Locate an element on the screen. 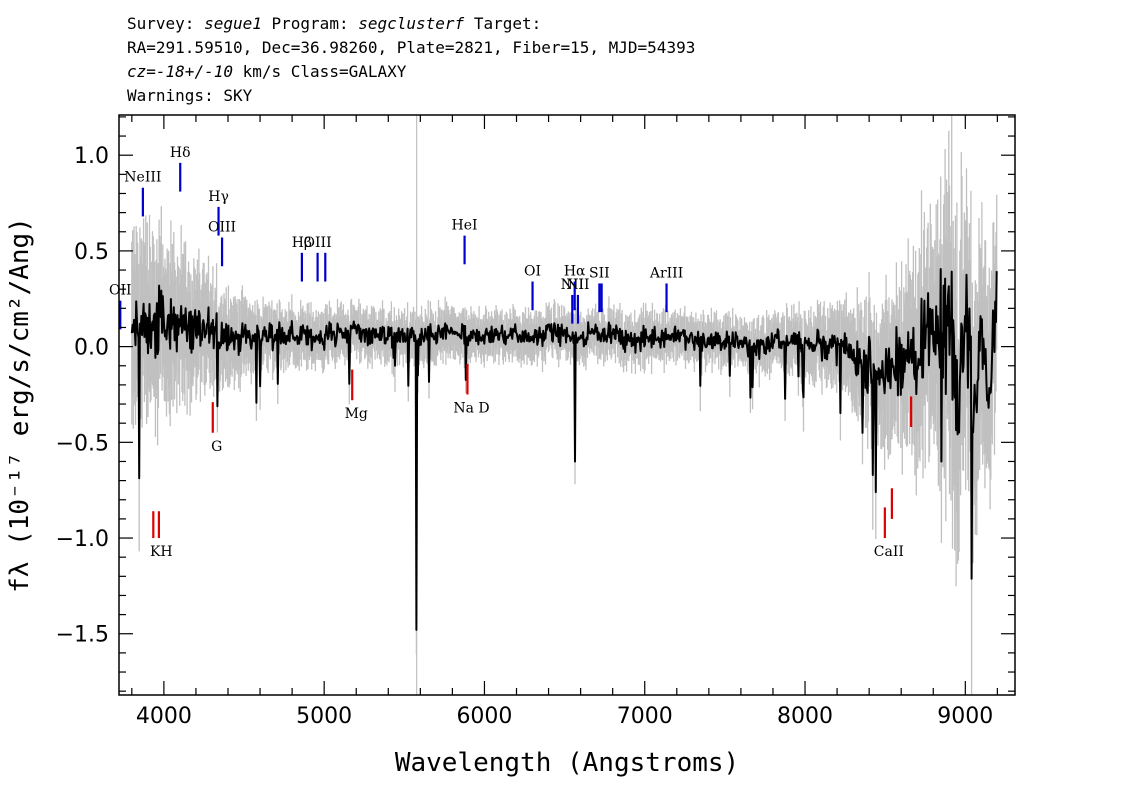 This screenshot has width=1134, height=810. x-tick-label: 4000 is located at coordinates (164, 716).